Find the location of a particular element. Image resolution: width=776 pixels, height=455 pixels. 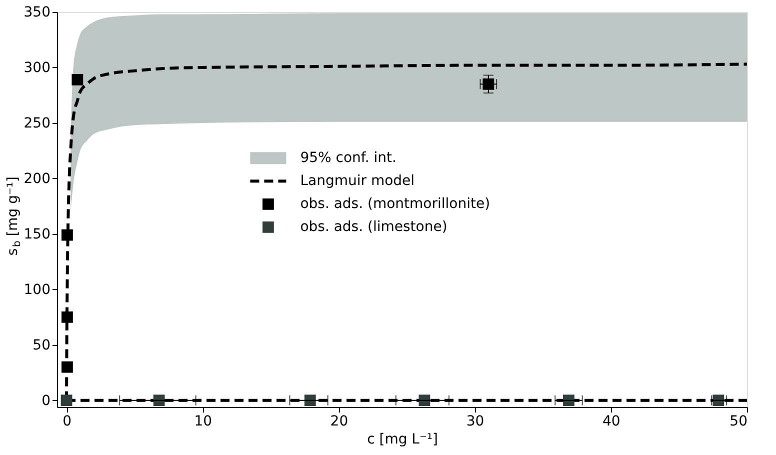

y-tick-label: 100 is located at coordinates (37, 290).